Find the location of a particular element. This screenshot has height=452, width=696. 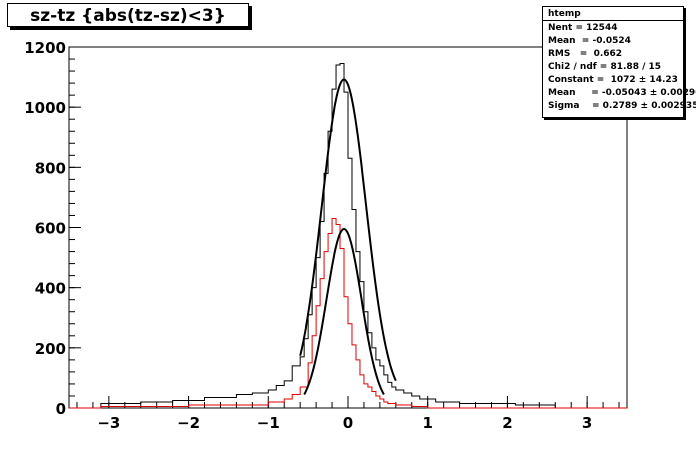

y-tick-label: 200 is located at coordinates (50, 349).